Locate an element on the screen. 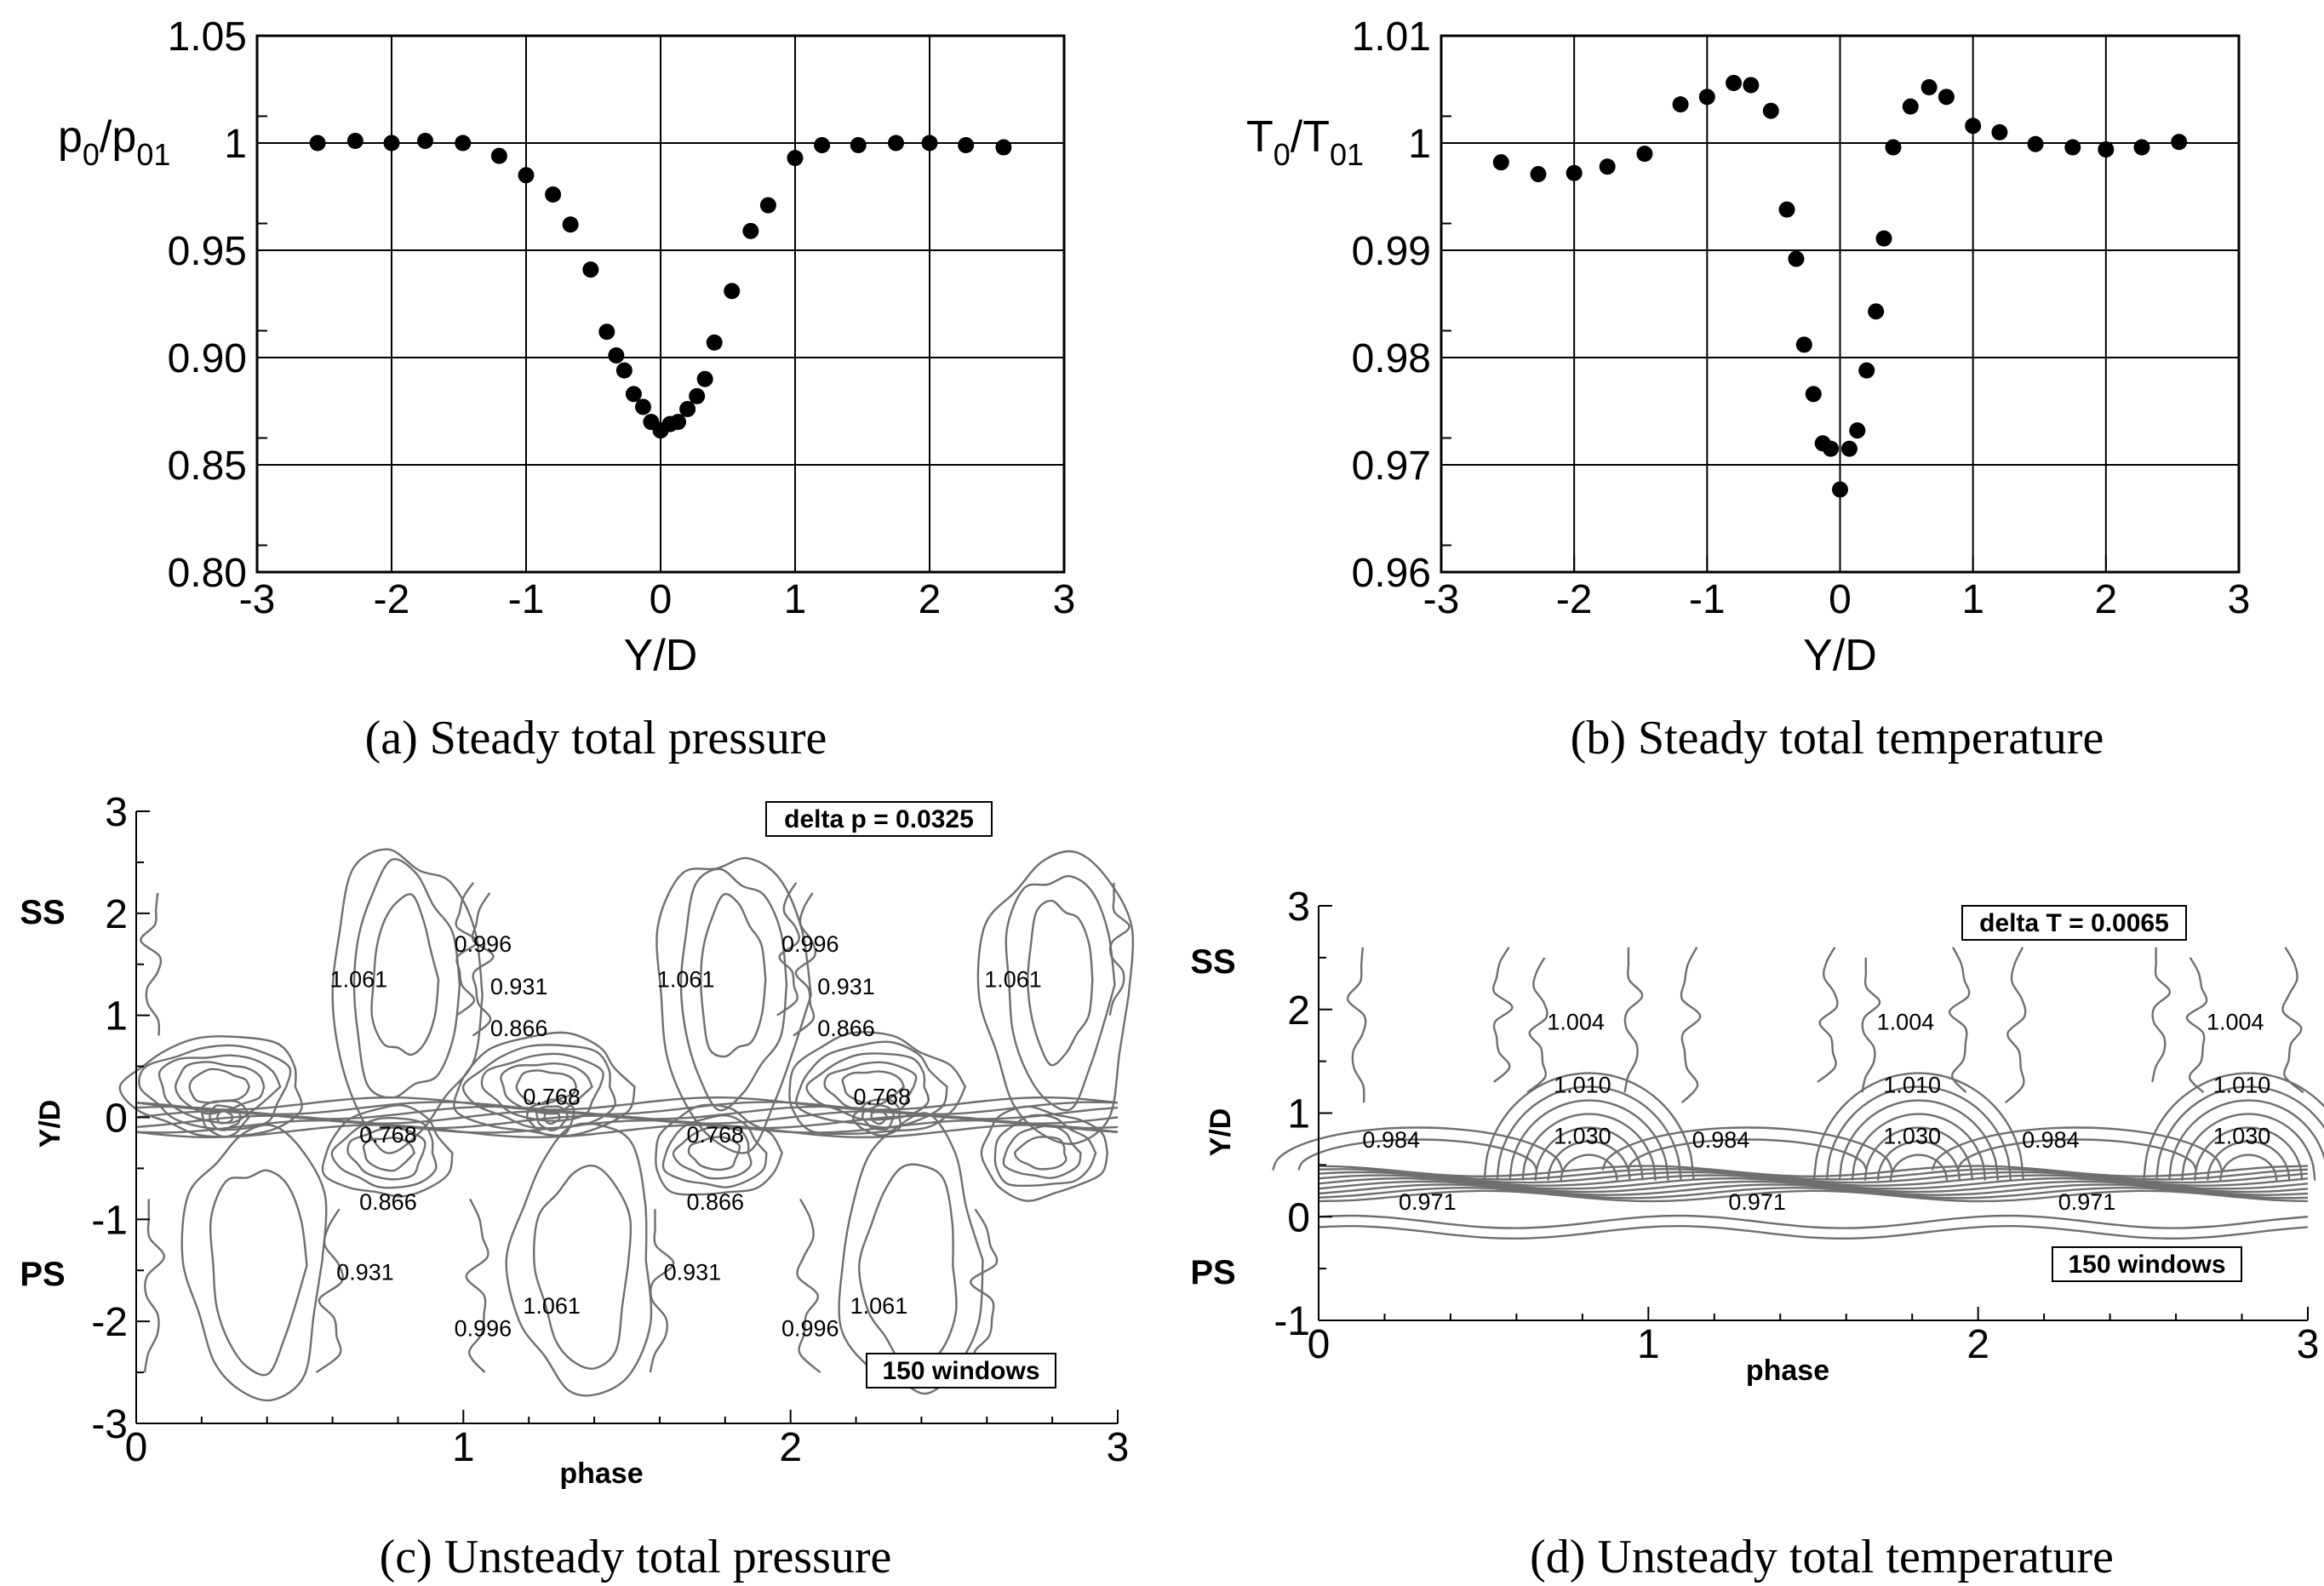 The image size is (2324, 1586). y-tick-label: 1 is located at coordinates (235, 144).